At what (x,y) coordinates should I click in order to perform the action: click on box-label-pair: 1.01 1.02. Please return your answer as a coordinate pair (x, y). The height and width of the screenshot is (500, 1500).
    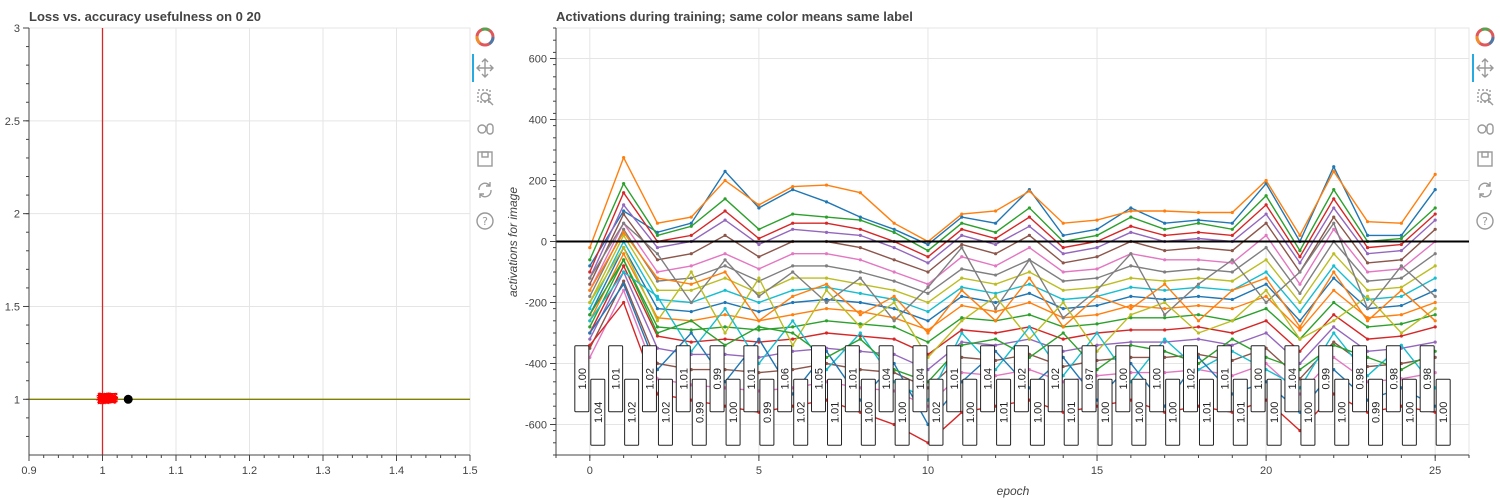
    Looking at the image, I should click on (624, 395).